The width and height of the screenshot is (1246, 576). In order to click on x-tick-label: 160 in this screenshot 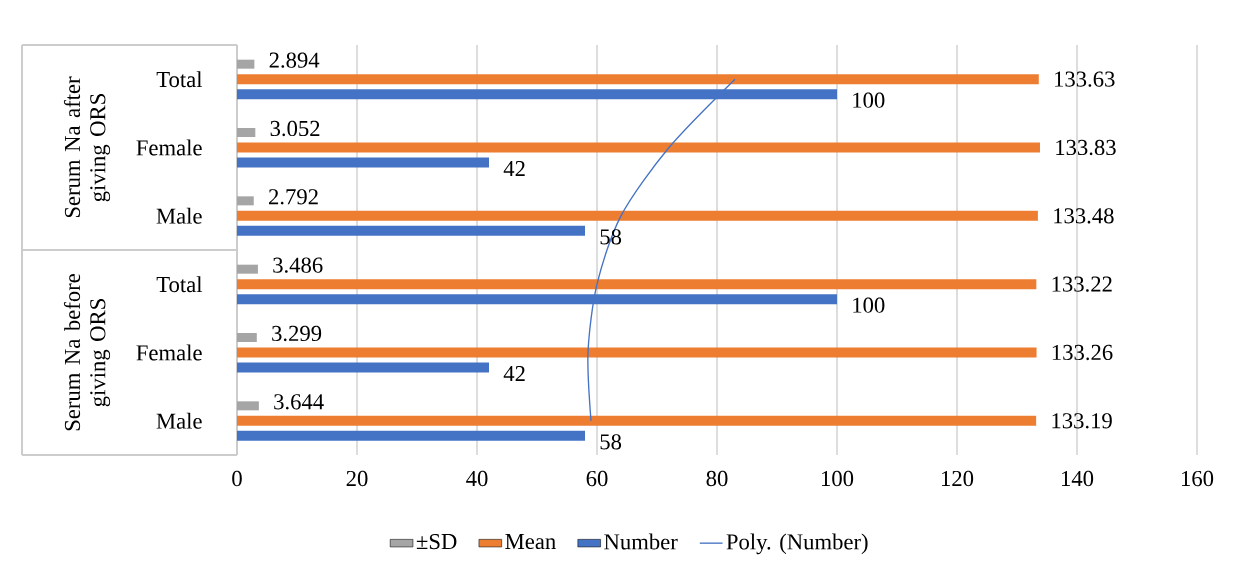, I will do `click(1197, 478)`.